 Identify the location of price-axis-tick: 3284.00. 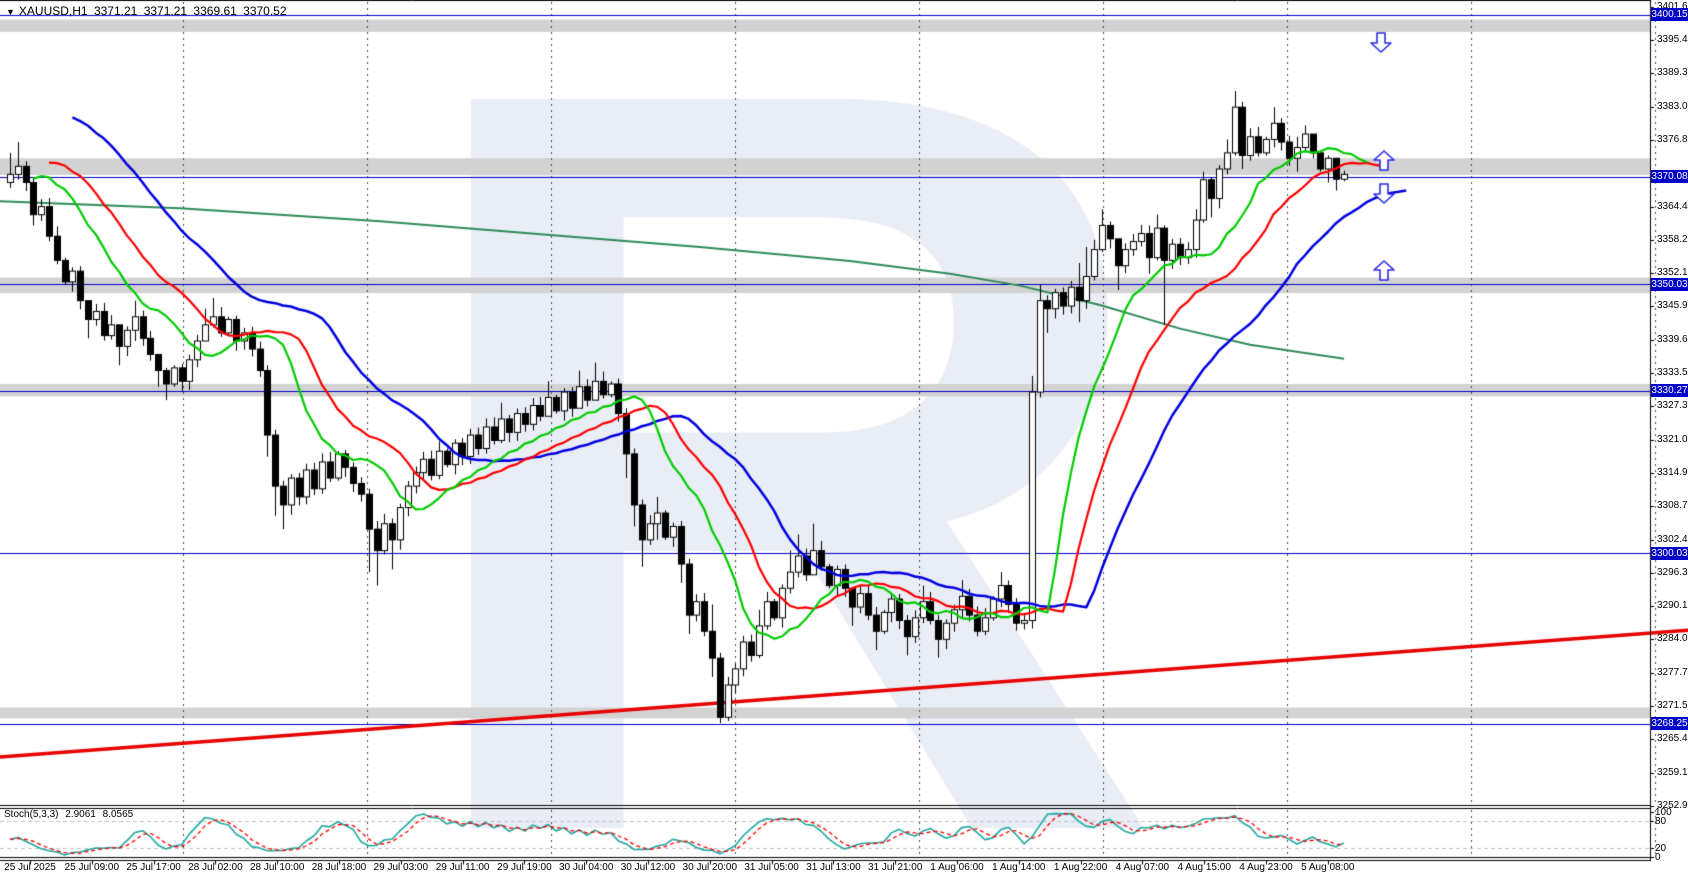
(1672, 639).